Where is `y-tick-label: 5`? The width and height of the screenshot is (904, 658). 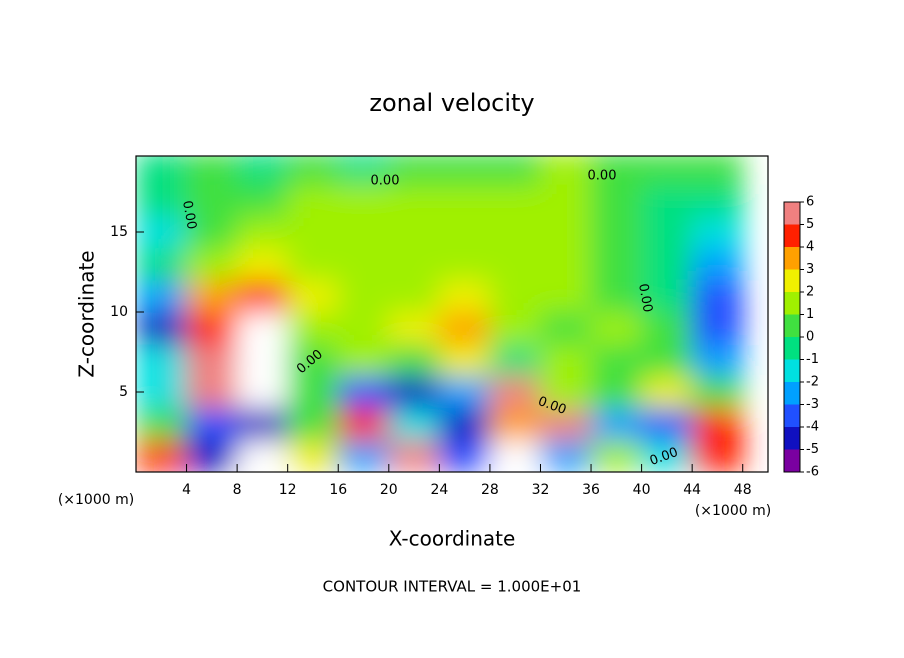
y-tick-label: 5 is located at coordinates (123, 392).